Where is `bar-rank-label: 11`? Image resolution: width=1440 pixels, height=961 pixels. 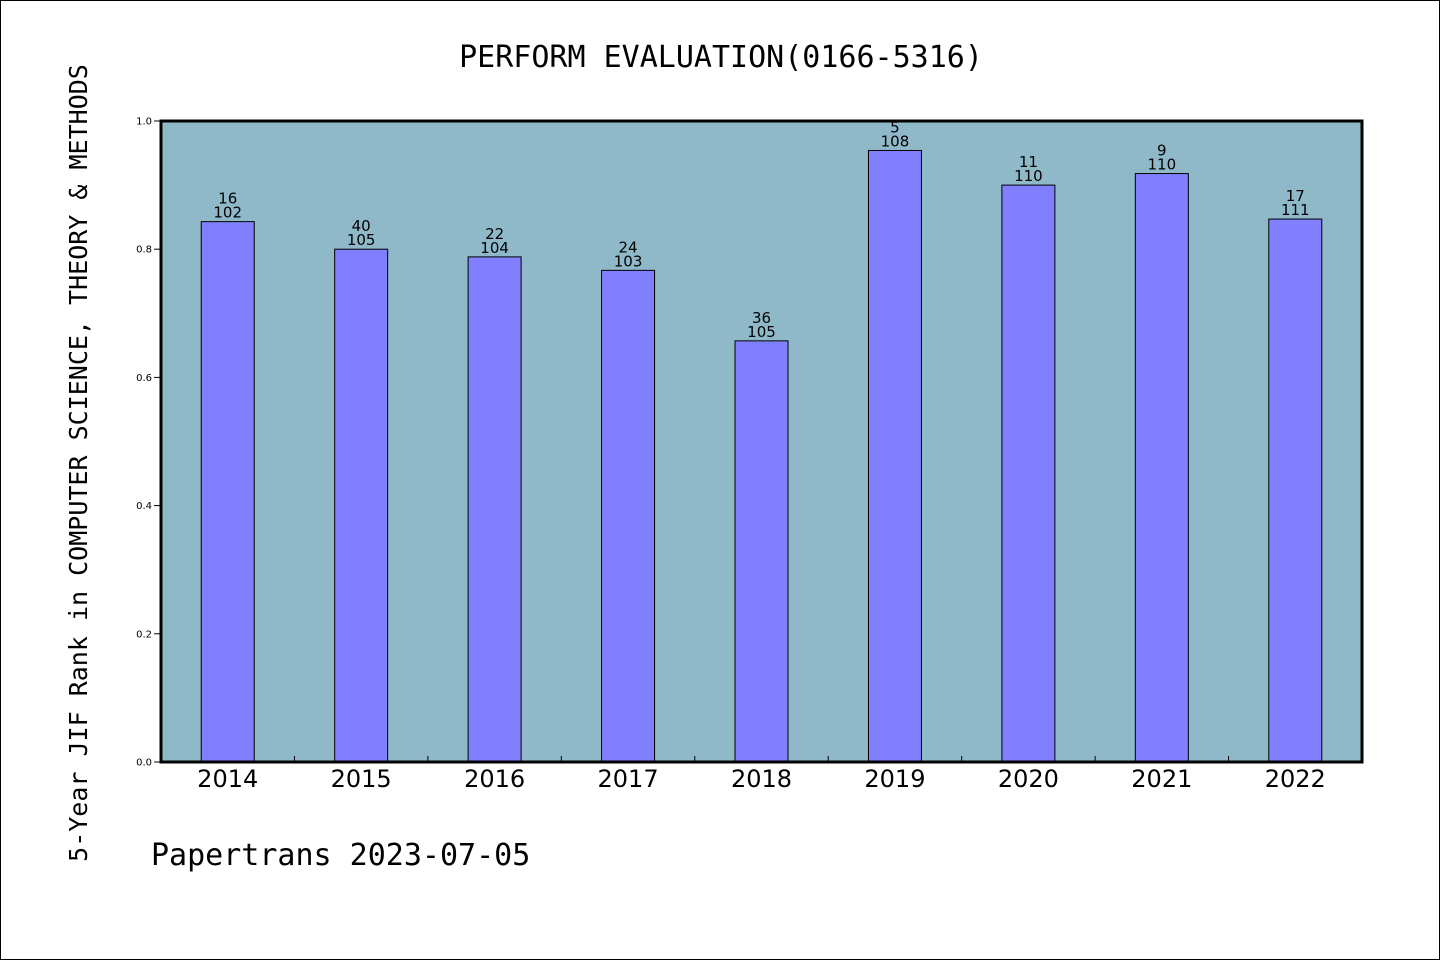 bar-rank-label: 11 is located at coordinates (1028, 162).